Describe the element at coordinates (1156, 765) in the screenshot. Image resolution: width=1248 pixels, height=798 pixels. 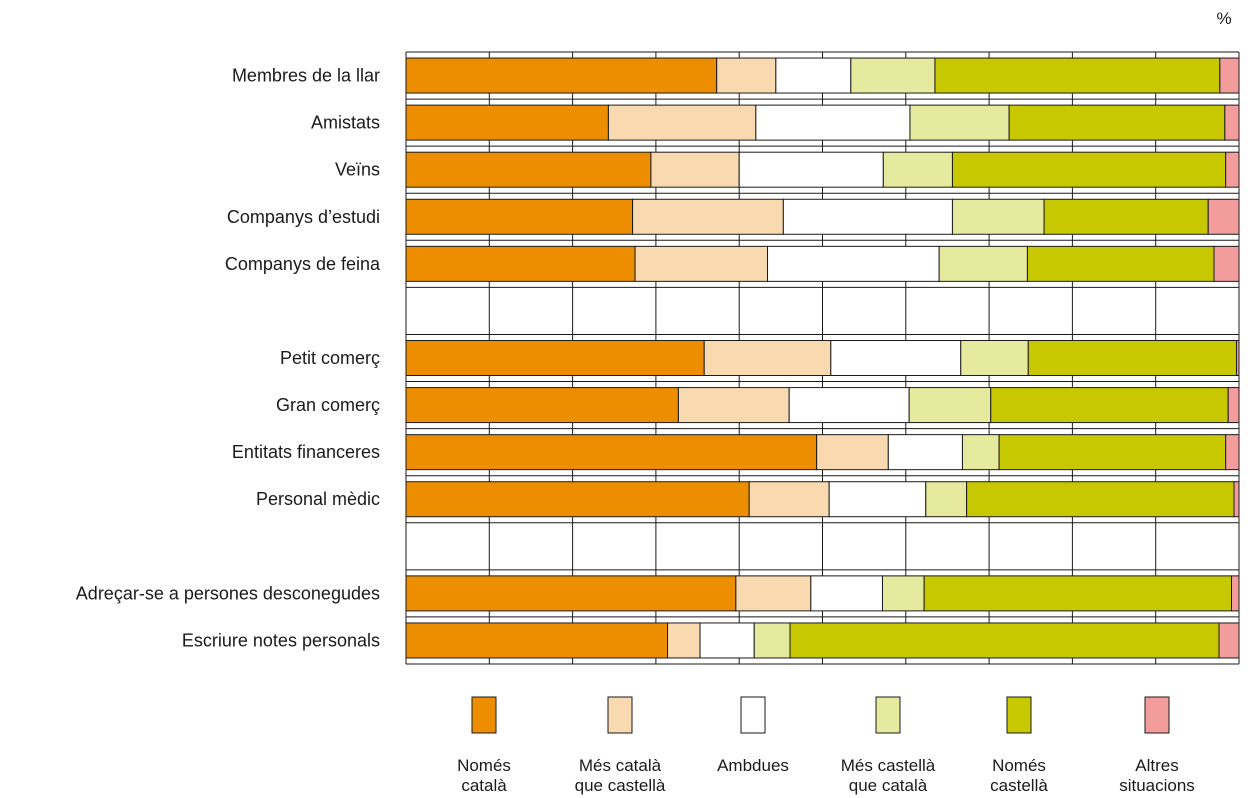
I see `legend-label: Altres` at that location.